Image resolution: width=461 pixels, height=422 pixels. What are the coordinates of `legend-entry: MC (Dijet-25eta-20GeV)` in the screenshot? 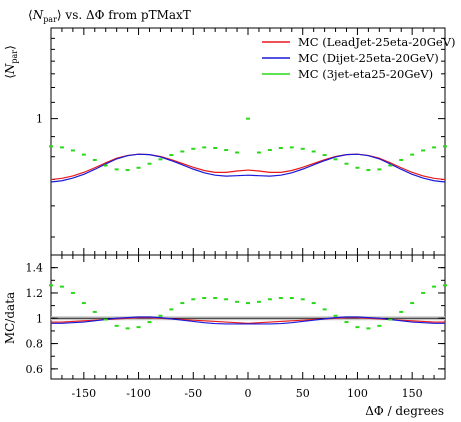 It's located at (368, 58).